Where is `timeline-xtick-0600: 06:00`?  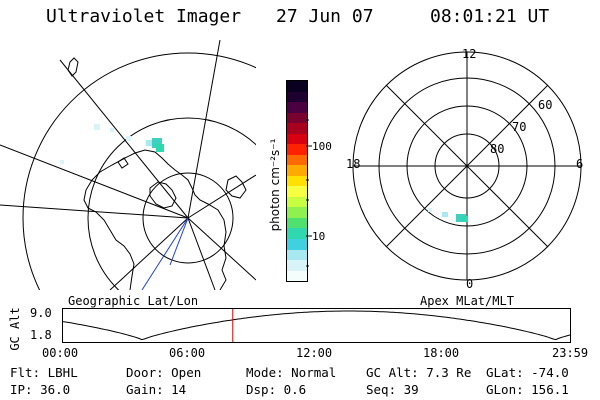 timeline-xtick-0600: 06:00 is located at coordinates (187, 353).